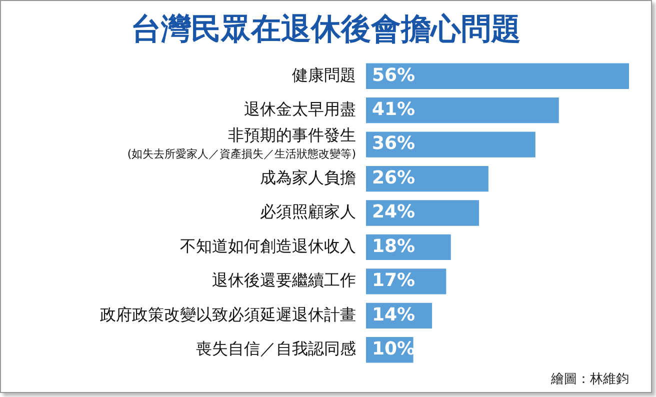  What do you see at coordinates (300, 108) in the screenshot?
I see `y-tick-label: 退休金太早用盡` at bounding box center [300, 108].